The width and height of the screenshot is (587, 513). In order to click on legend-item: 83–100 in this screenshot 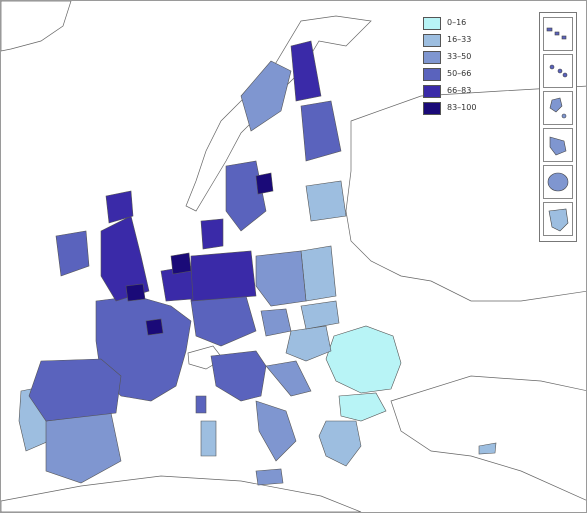, I will do `click(471, 108)`.